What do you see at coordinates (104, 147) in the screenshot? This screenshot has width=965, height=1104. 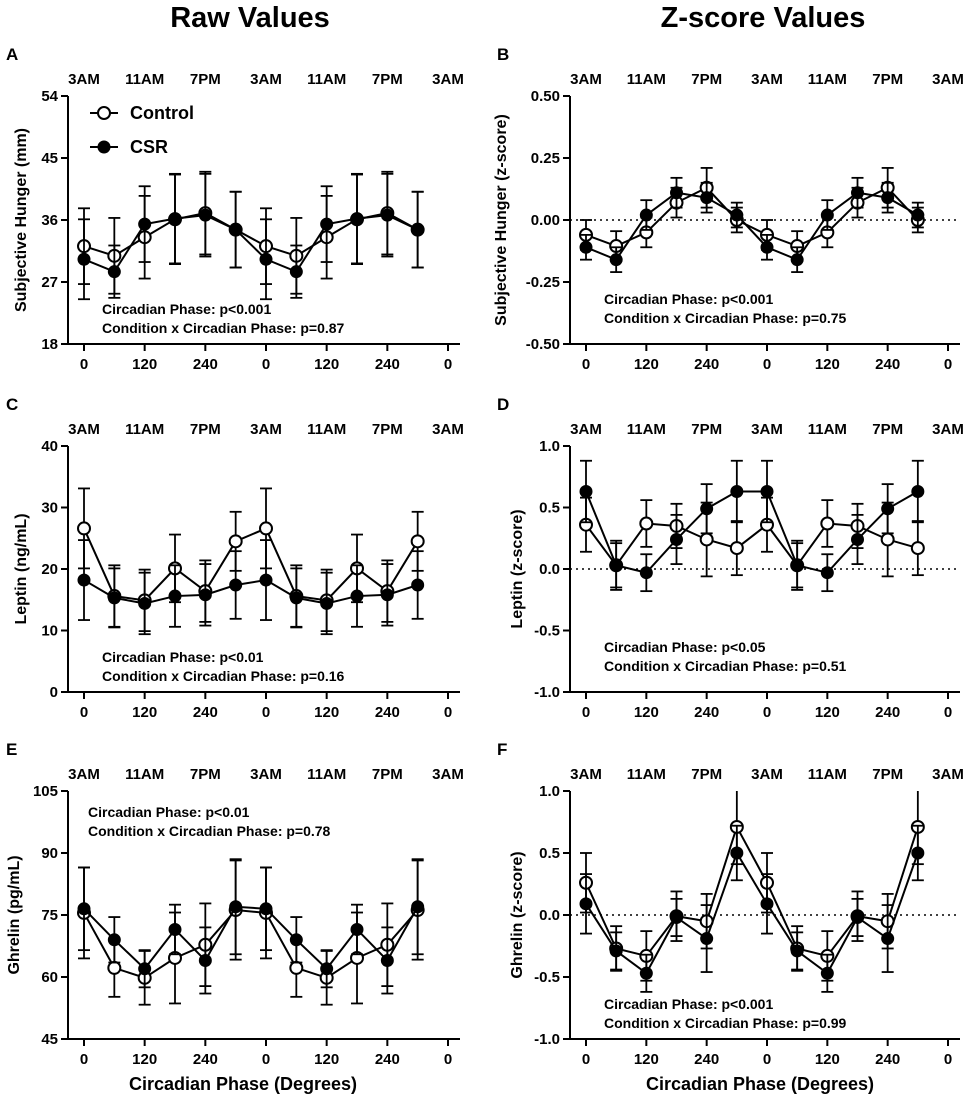 I see `legend-marker-csr` at bounding box center [104, 147].